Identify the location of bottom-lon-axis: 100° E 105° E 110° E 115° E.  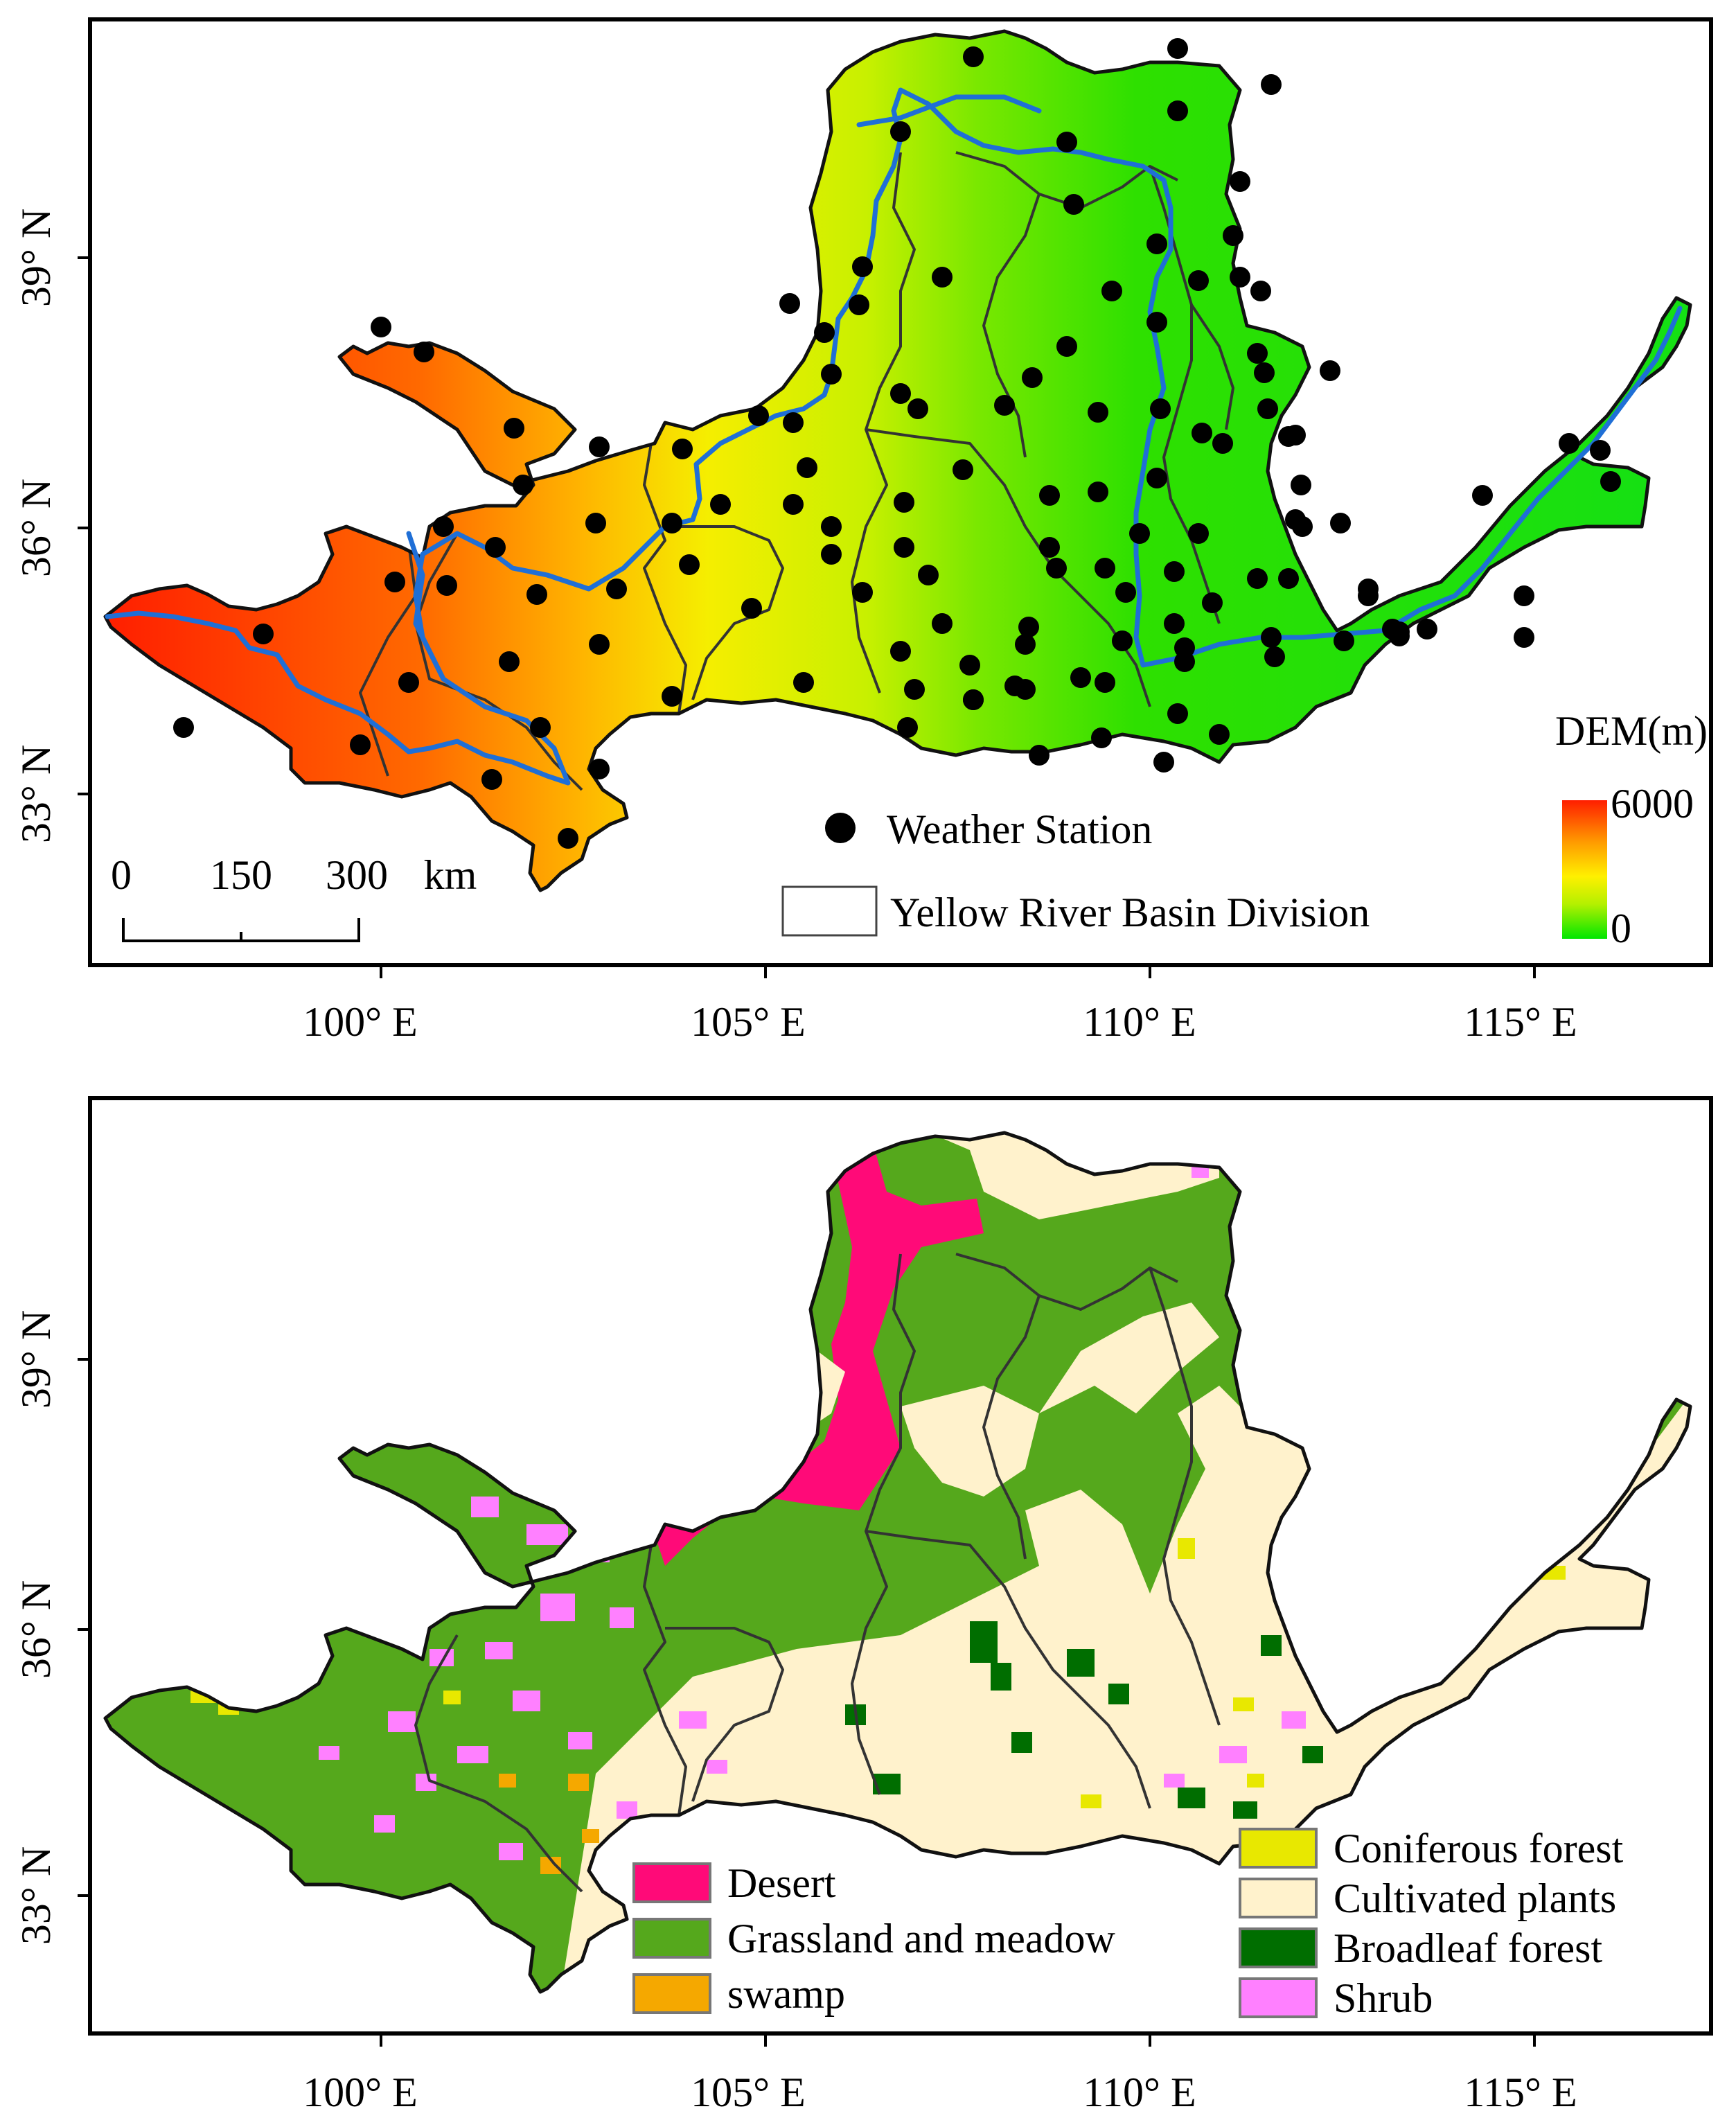
(940, 2074).